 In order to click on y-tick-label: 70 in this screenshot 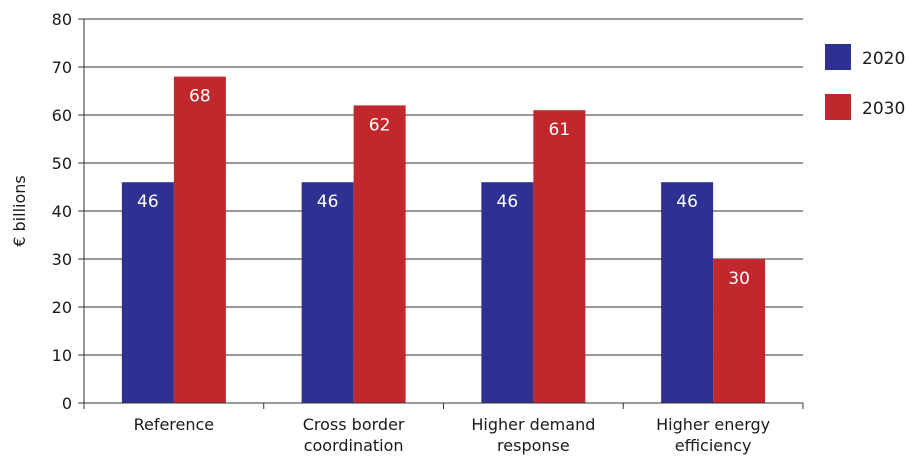, I will do `click(62, 67)`.